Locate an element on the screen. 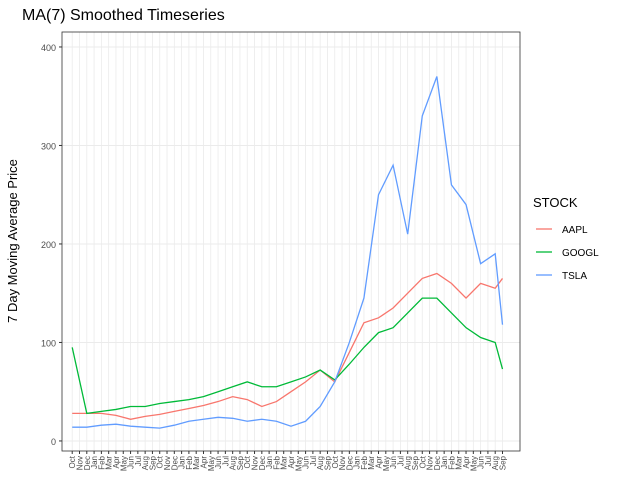 This screenshot has height=504, width=633. y-tick-label: 300 is located at coordinates (48, 146).